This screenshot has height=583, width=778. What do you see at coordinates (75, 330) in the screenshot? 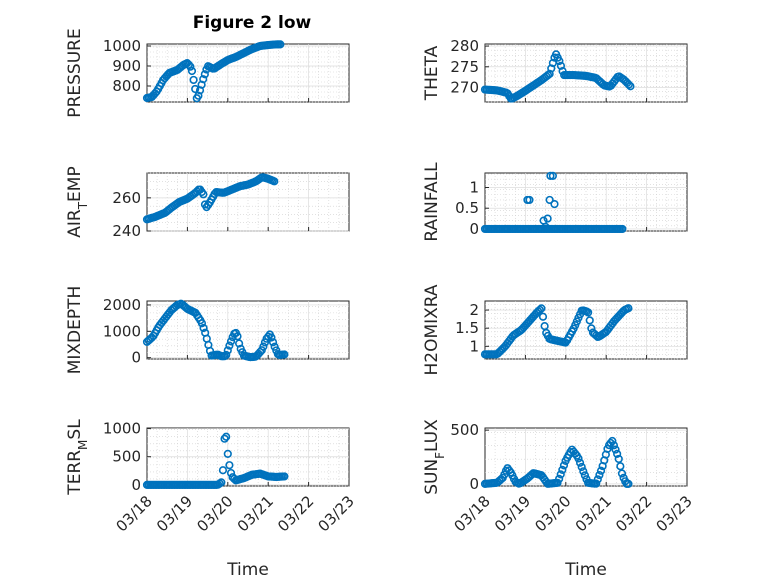
I see `y-axis-label: MIXDEPTH` at bounding box center [75, 330].